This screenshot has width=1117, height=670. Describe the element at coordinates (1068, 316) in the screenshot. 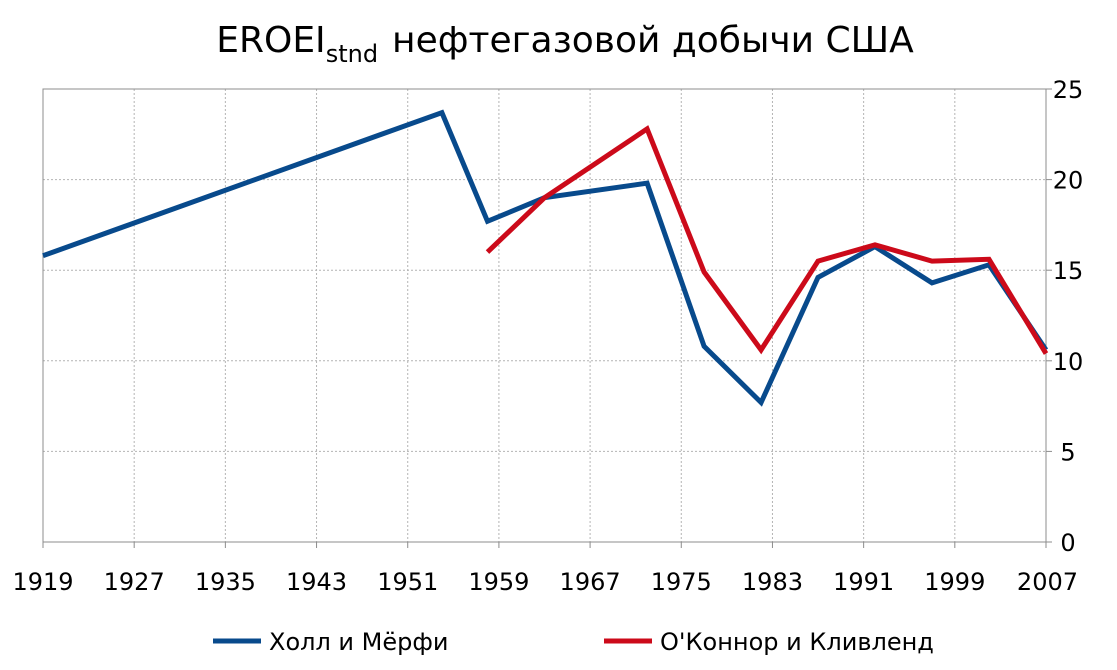

I see `y-tick-labels: 0 5 10 15 20 25` at that location.